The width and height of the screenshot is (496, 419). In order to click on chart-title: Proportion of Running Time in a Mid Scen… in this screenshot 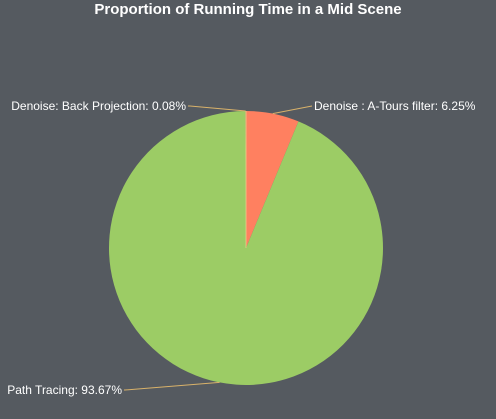, I will do `click(248, 9)`.